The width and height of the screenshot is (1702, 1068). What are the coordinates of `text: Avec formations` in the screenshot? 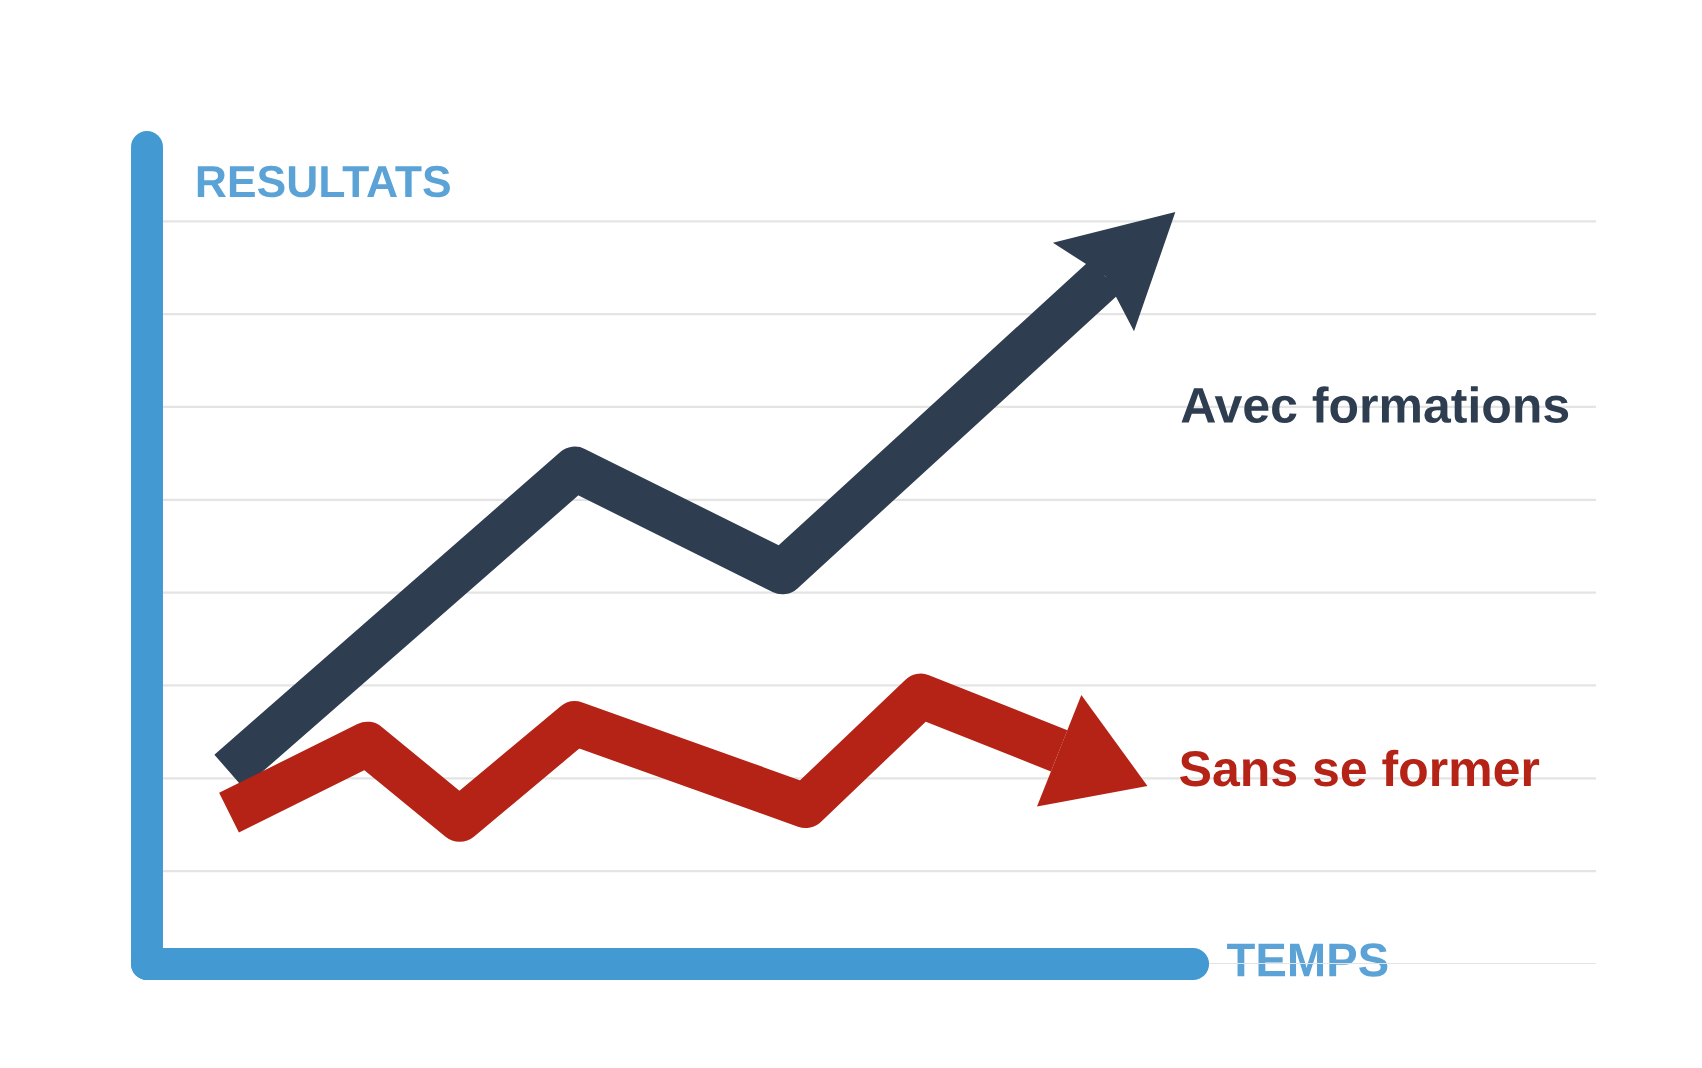 It's located at (1375, 405).